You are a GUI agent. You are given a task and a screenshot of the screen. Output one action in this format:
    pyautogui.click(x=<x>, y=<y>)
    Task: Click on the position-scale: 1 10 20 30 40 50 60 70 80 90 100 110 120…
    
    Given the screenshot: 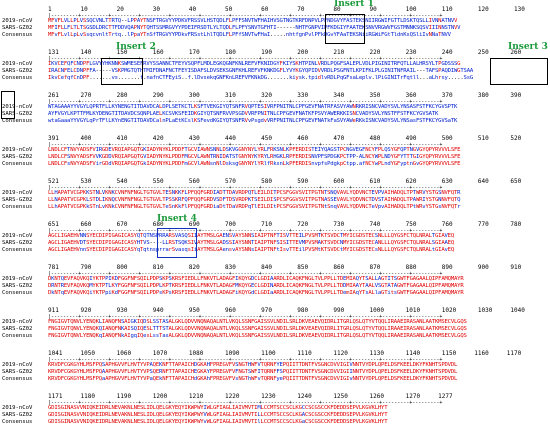 What is the action you would take?
    pyautogui.click(x=286, y=9)
    